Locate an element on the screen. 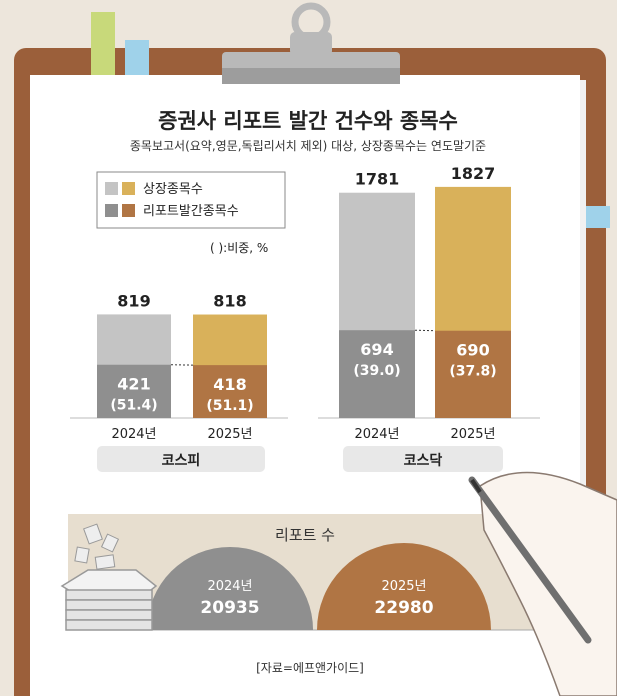  bar-kospi-2025-report is located at coordinates (230, 391).